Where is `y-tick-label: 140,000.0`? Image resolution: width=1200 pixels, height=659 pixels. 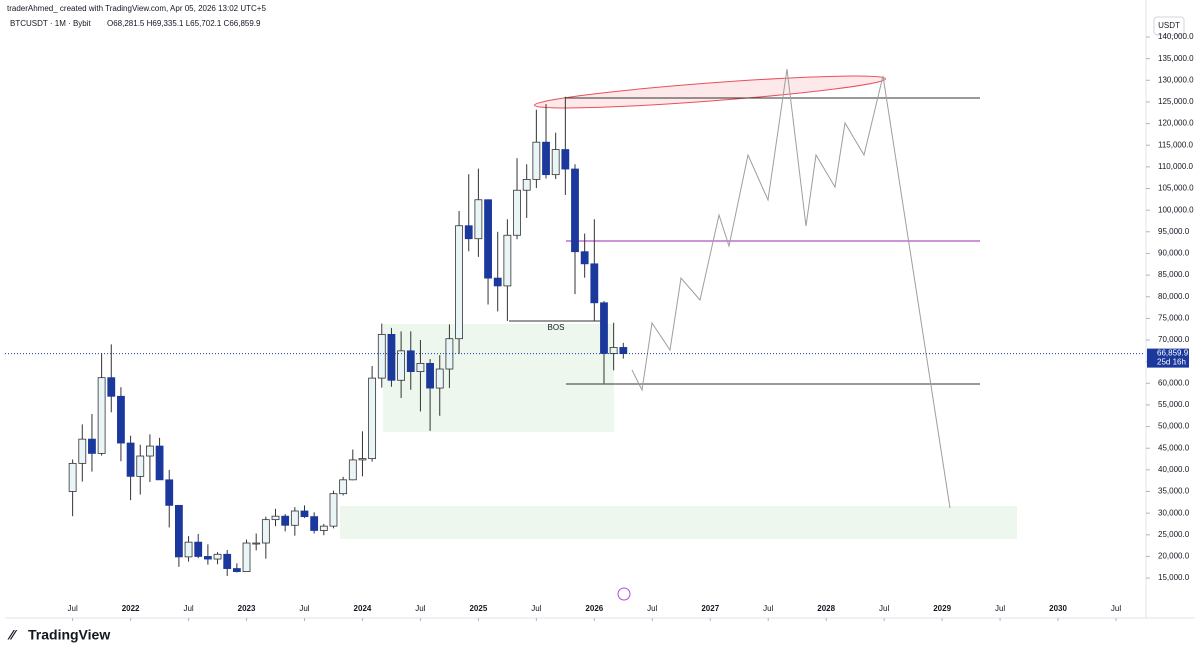
y-tick-label: 140,000.0 is located at coordinates (1176, 36).